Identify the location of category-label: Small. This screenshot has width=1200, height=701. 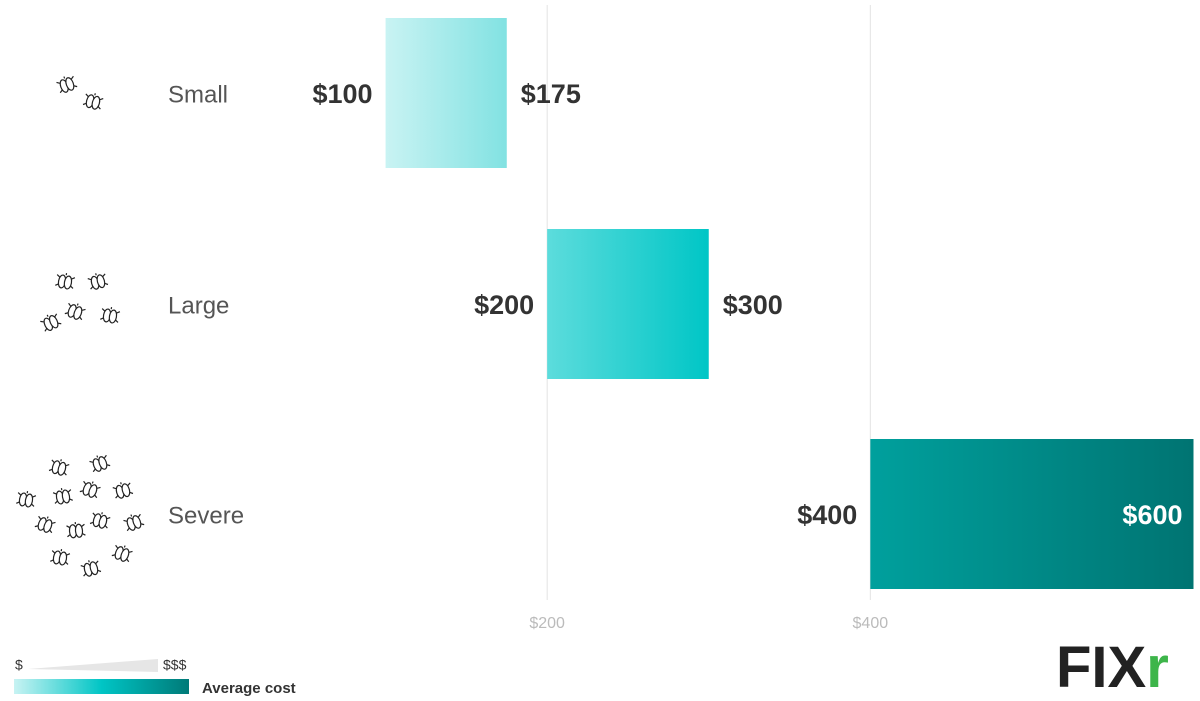
(198, 94).